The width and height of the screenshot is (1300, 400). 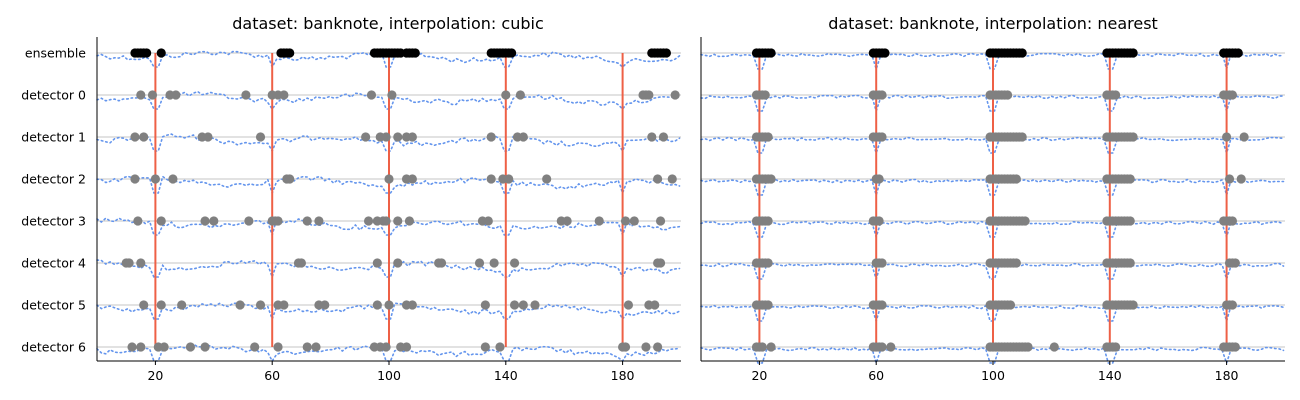 I want to click on row-label: detector 0, so click(x=53, y=95).